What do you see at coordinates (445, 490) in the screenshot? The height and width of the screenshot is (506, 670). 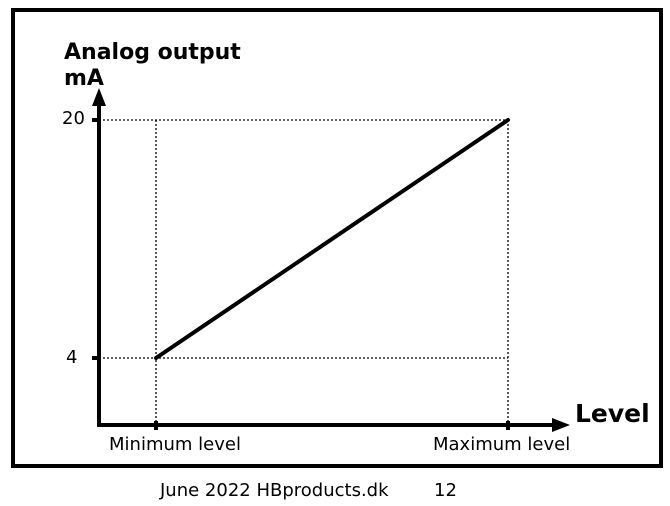 I see `page-number: 12` at bounding box center [445, 490].